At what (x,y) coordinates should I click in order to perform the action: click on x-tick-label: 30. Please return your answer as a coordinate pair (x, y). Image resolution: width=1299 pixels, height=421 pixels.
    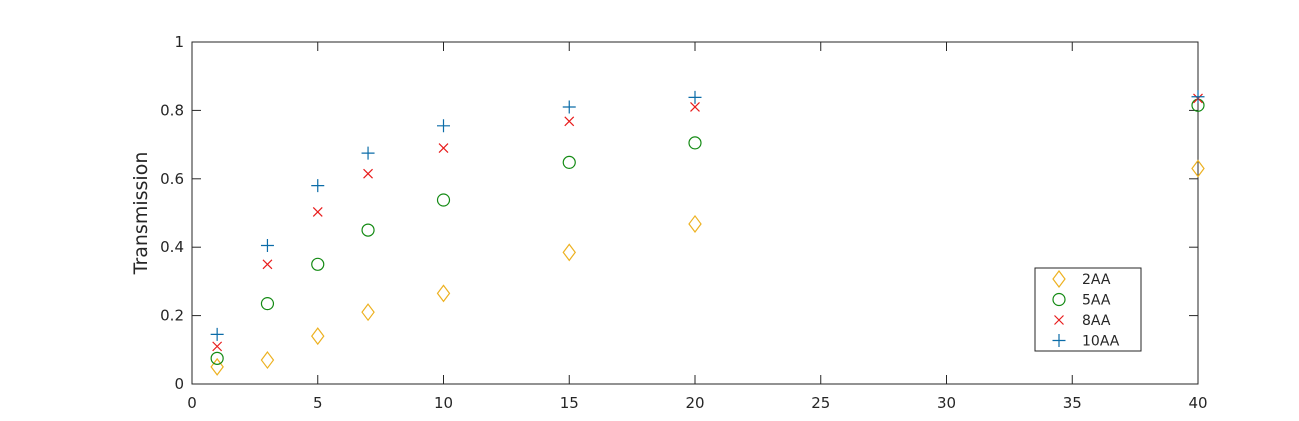
    Looking at the image, I should click on (946, 403).